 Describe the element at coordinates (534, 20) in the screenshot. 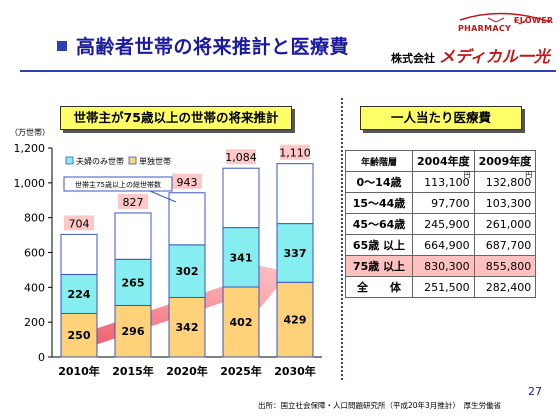

I see `logo-text-flower: FLOWER` at that location.